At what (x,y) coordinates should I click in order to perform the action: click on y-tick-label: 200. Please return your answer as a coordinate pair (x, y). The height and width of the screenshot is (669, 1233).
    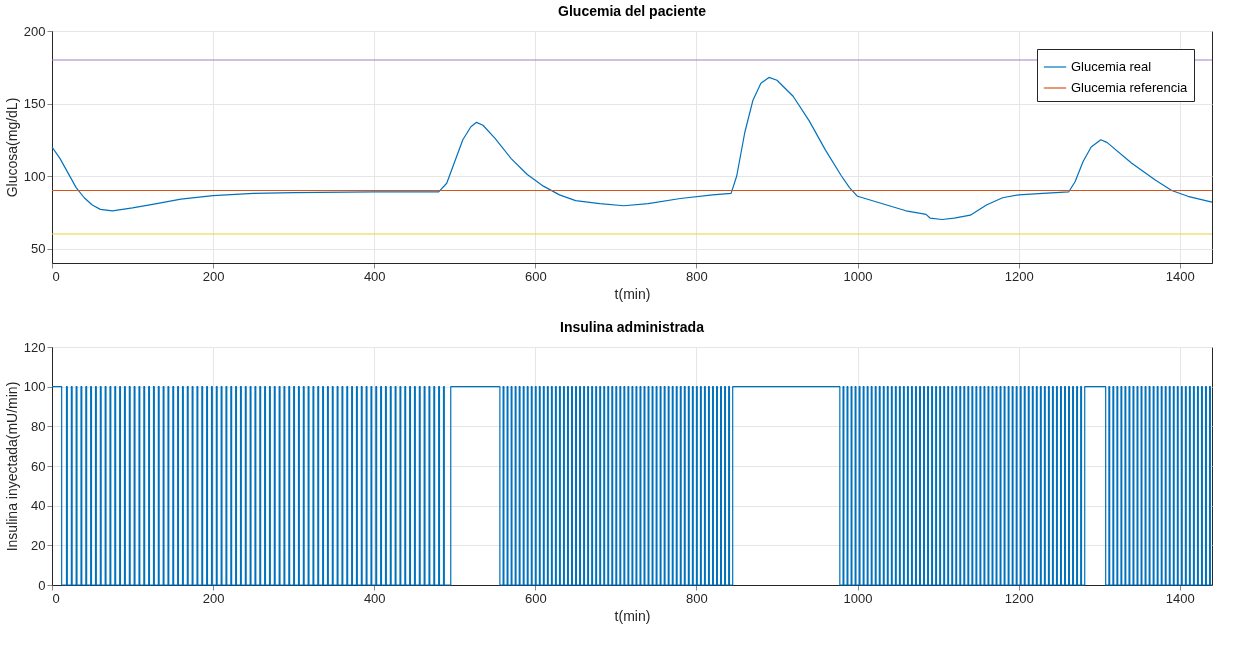
    Looking at the image, I should click on (34, 31).